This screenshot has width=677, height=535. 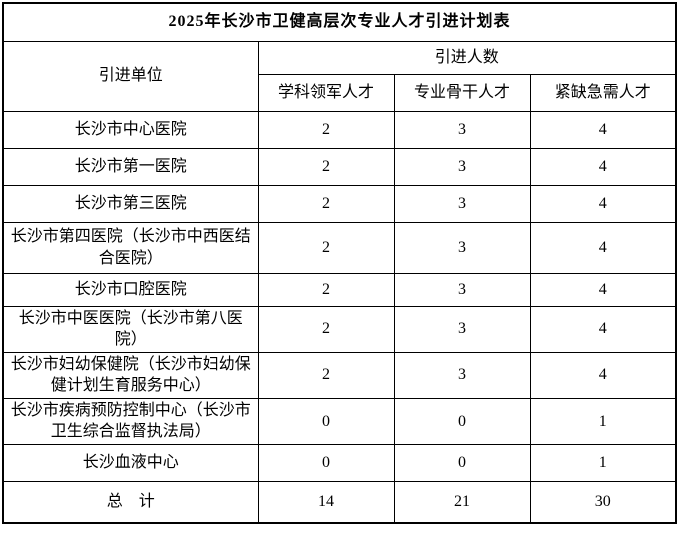 I want to click on table-row: 长沙血液中心 0 0 1, so click(x=339, y=463).